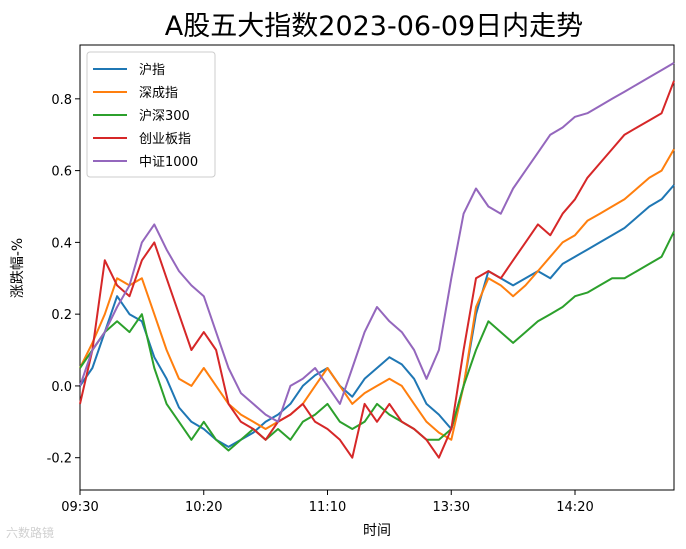 The image size is (686, 549). What do you see at coordinates (63, 280) in the screenshot?
I see `y-axis-ticks: -0.2 0.0 0.2 0.4 0.6 0.8` at bounding box center [63, 280].